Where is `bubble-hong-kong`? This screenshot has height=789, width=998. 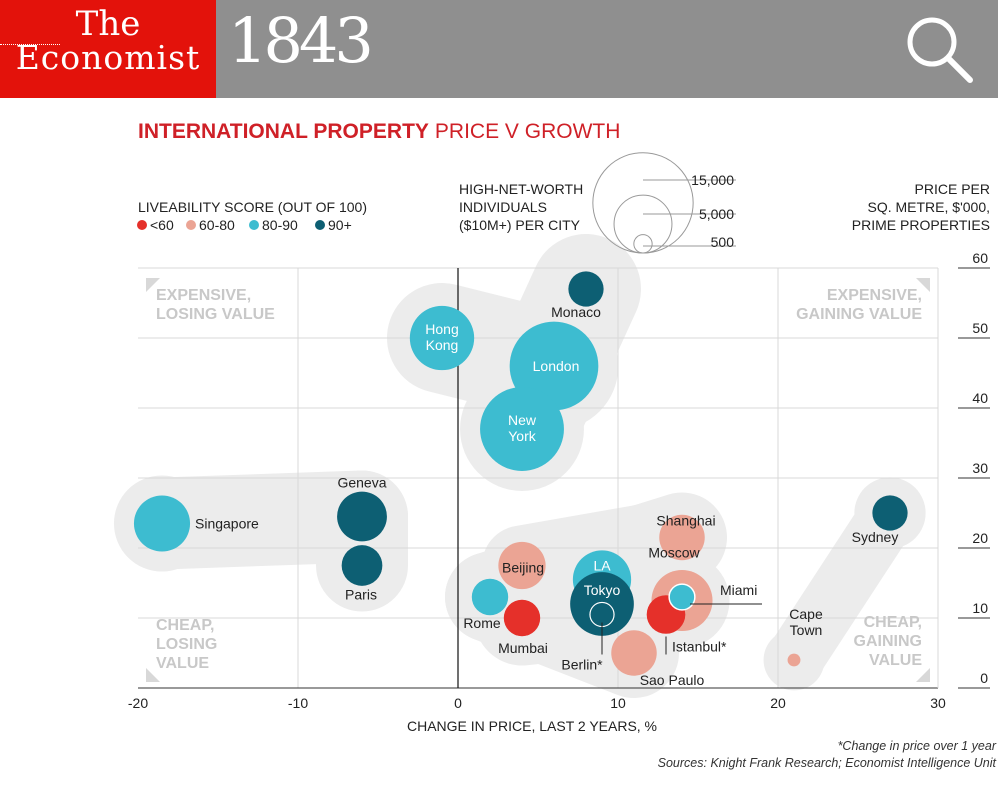
bubble-hong-kong is located at coordinates (442, 338).